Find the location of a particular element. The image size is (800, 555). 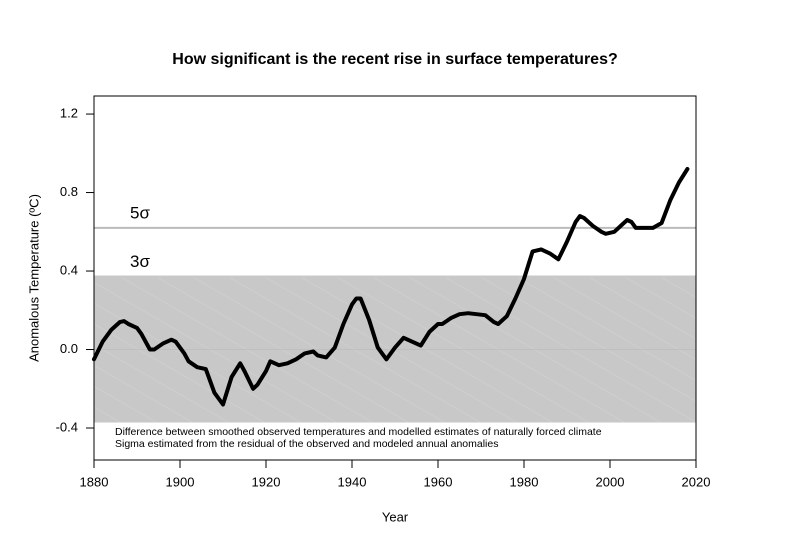

y-tick-label: -0.4 is located at coordinates (67, 426).